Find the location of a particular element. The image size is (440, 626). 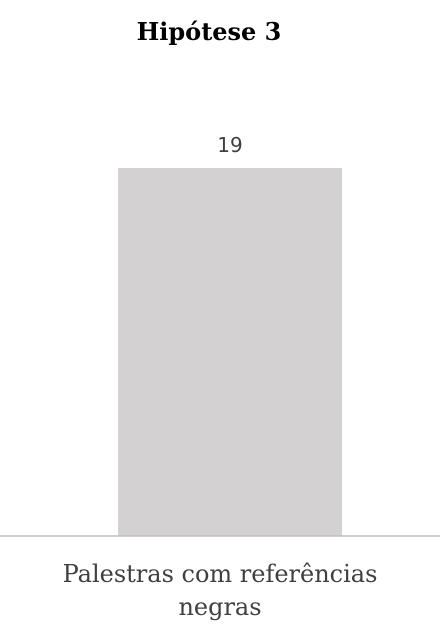

data-label: 19 is located at coordinates (229, 145).